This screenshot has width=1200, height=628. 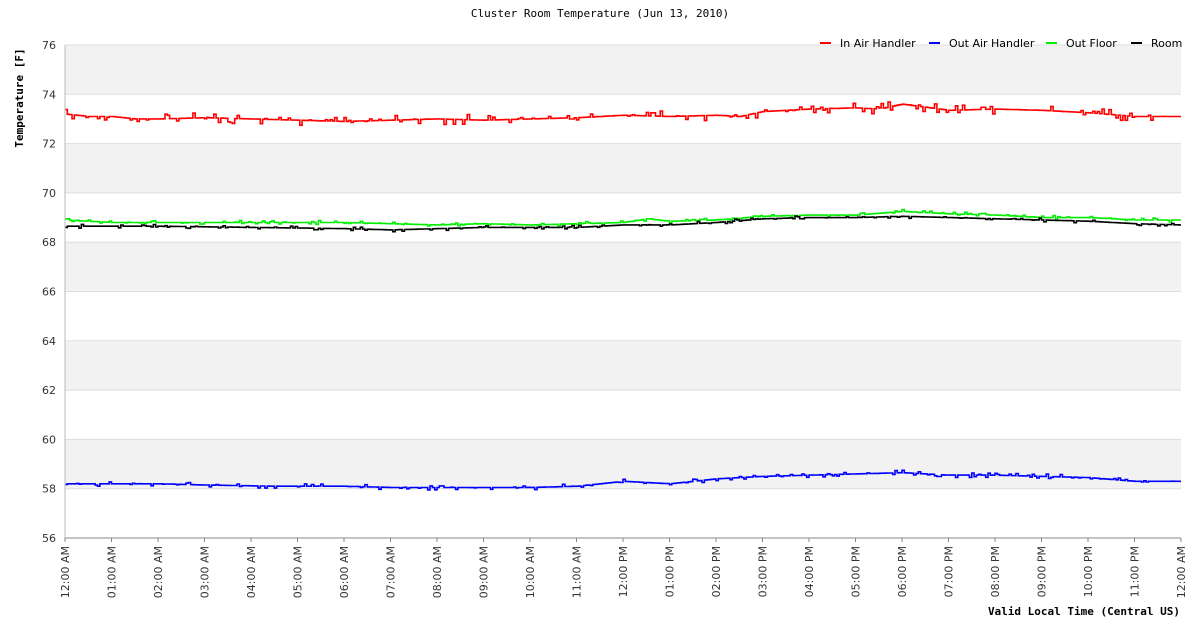 What do you see at coordinates (763, 571) in the screenshot?
I see `x-tick-label: 03:00 PM` at bounding box center [763, 571].